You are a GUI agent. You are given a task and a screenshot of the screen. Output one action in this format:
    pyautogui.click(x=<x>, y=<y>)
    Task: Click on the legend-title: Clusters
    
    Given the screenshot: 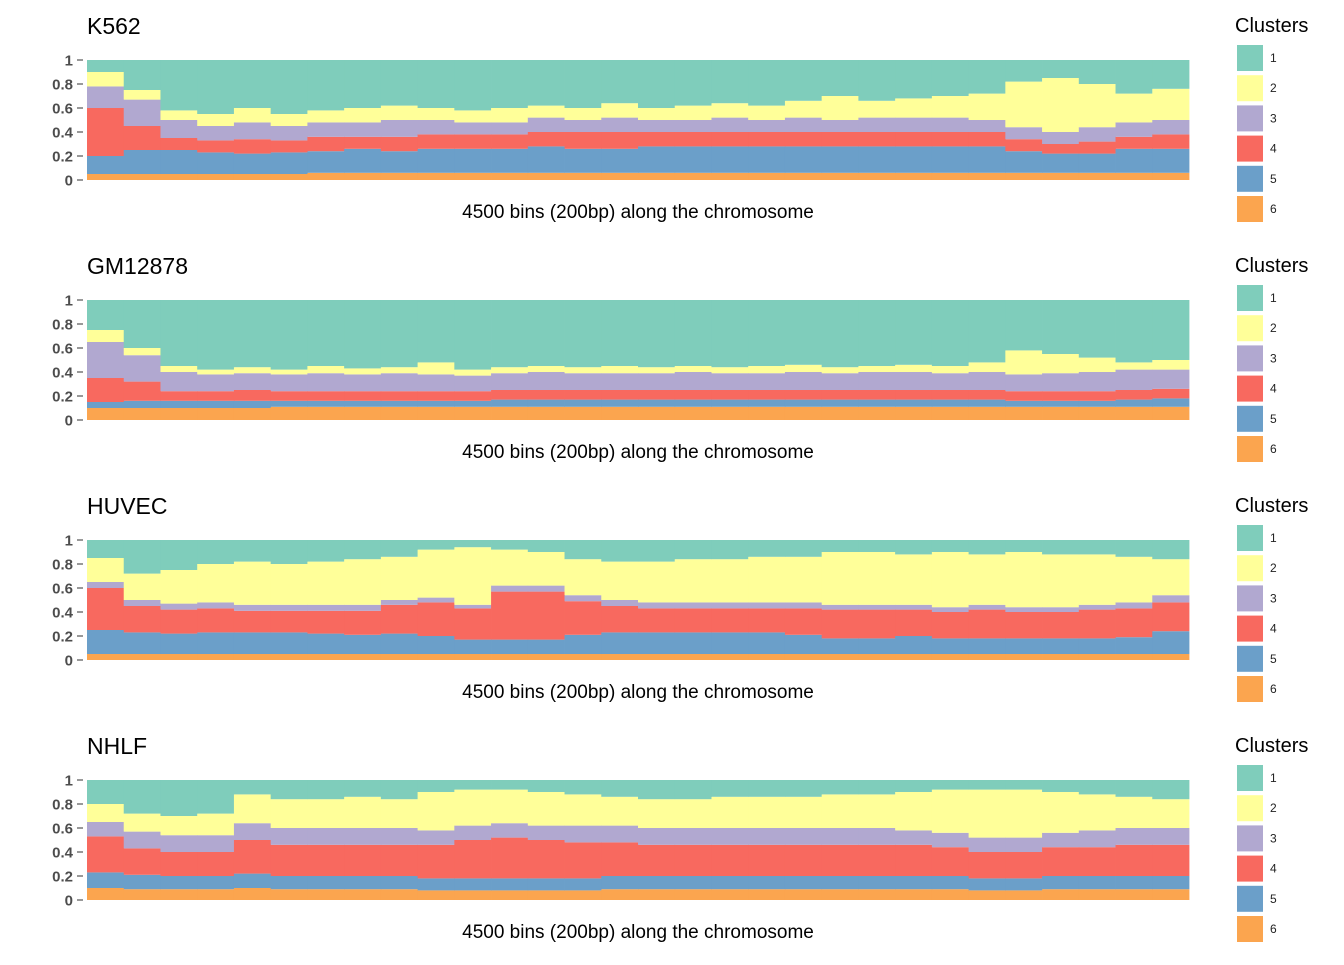 What is the action you would take?
    pyautogui.click(x=1271, y=746)
    